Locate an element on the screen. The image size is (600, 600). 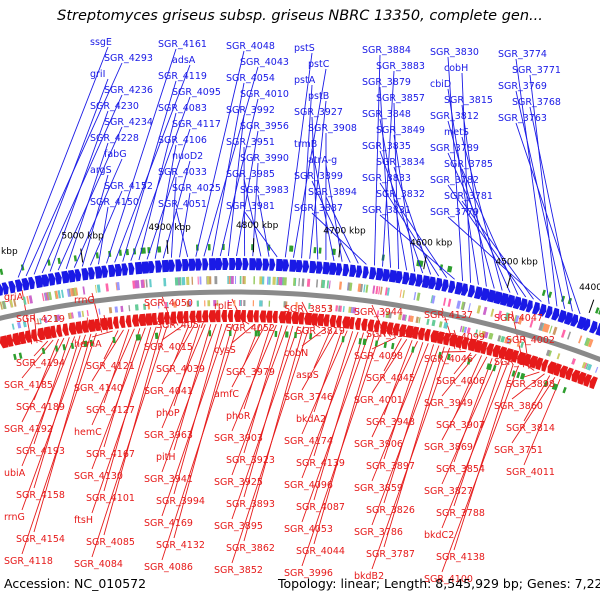
ruler-label: 5100 kbp is located at coordinates (9, 252).